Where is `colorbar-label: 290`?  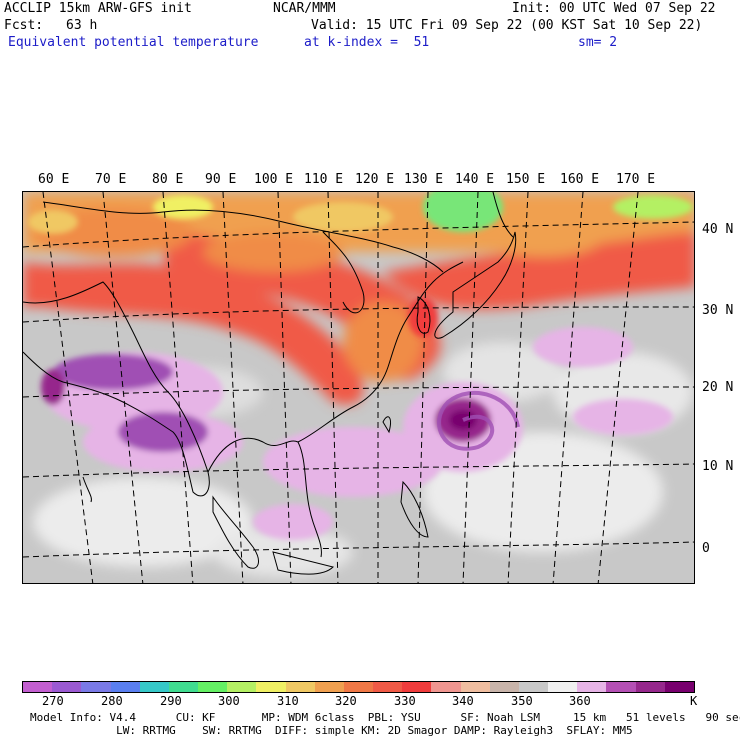 colorbar-label: 290 is located at coordinates (171, 701).